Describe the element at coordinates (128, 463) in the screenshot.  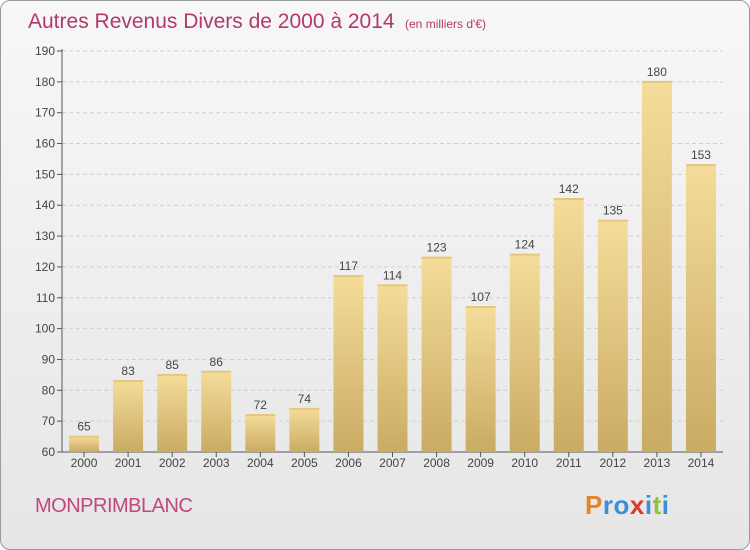
I see `x-tick-label: 2001` at that location.